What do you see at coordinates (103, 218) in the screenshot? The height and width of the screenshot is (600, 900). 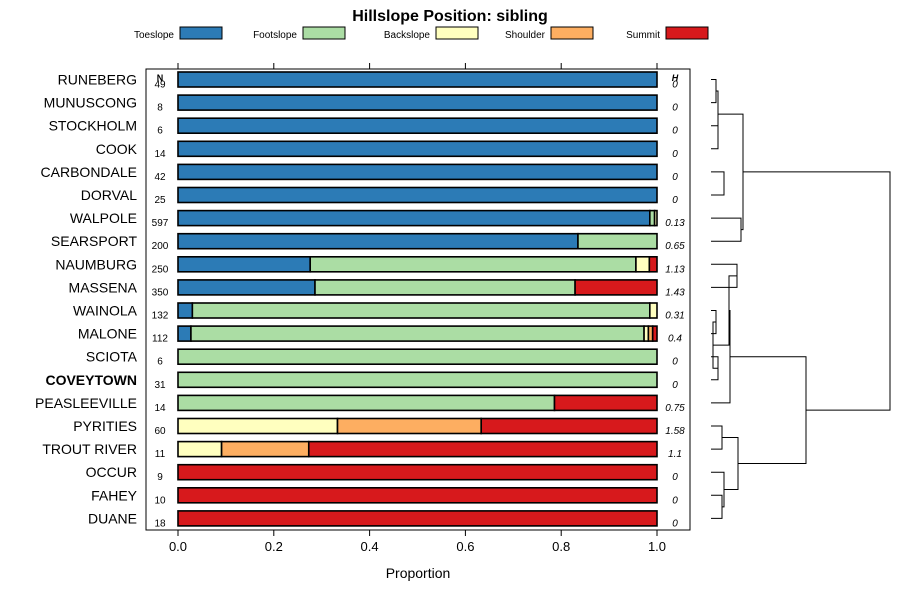 I see `row-label-walpole: WALPOLE` at bounding box center [103, 218].